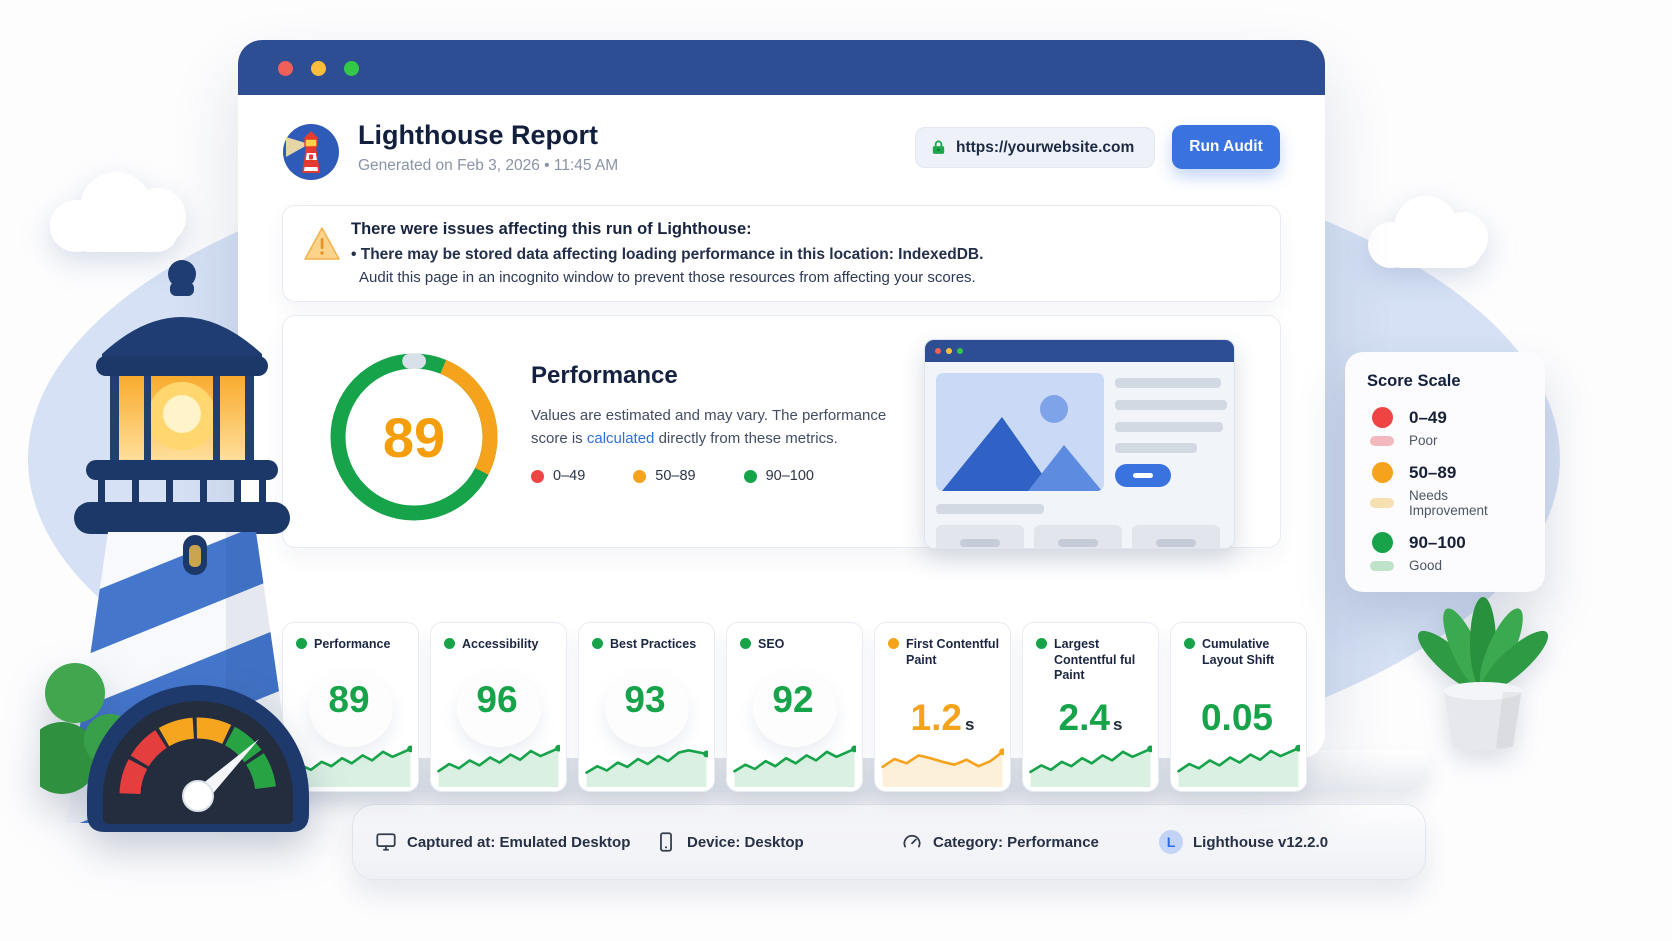 This screenshot has width=1672, height=941. I want to click on performance-score-gauge, so click(414, 437).